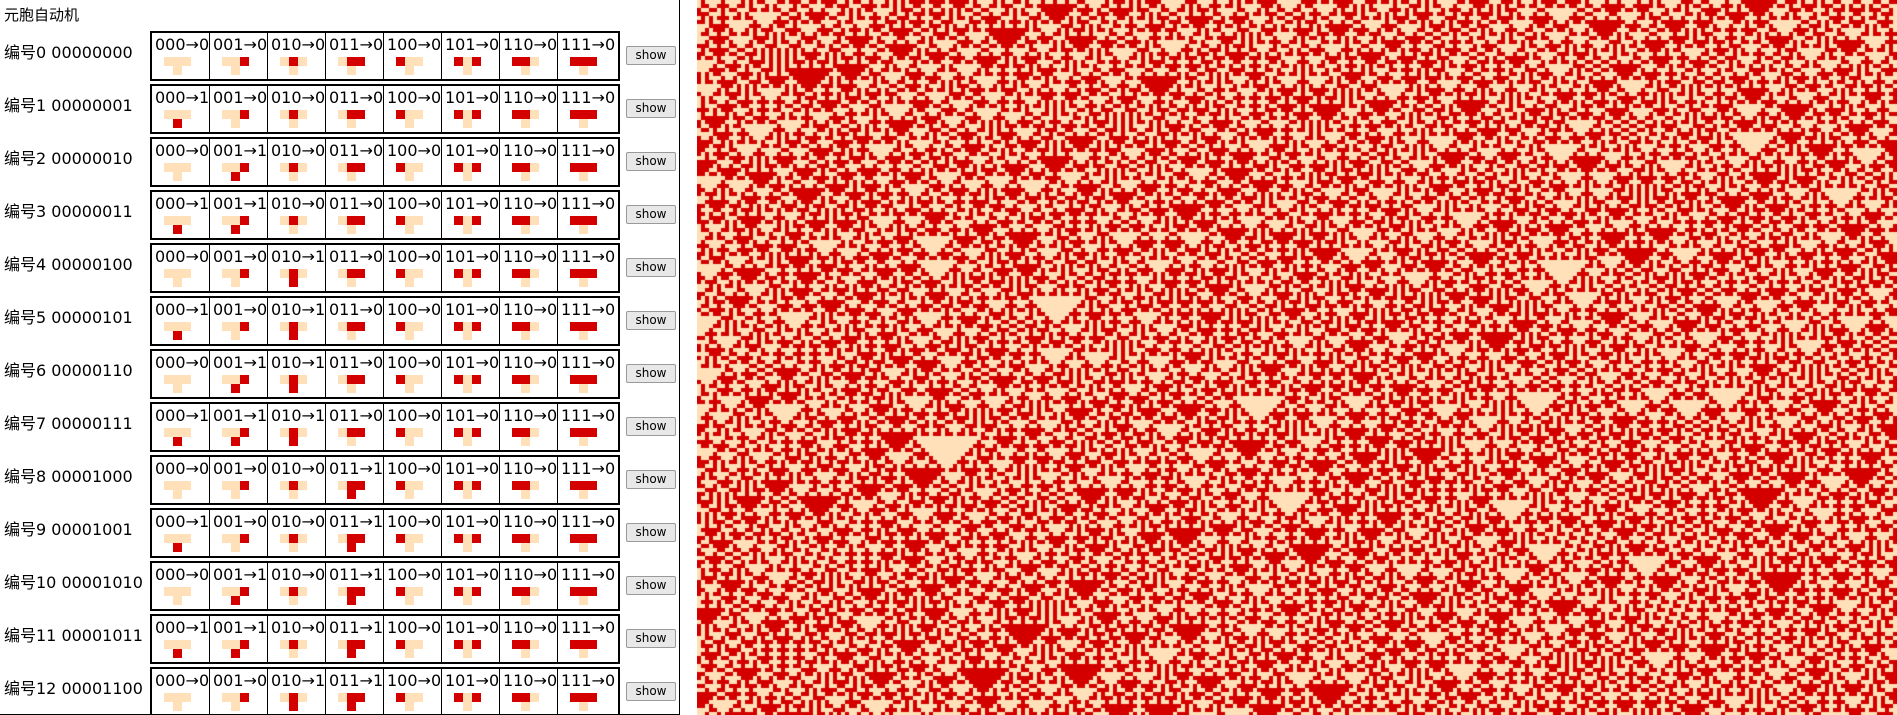 The height and width of the screenshot is (715, 1897). What do you see at coordinates (182, 44) in the screenshot?
I see `transition-mapping: 000→0` at bounding box center [182, 44].